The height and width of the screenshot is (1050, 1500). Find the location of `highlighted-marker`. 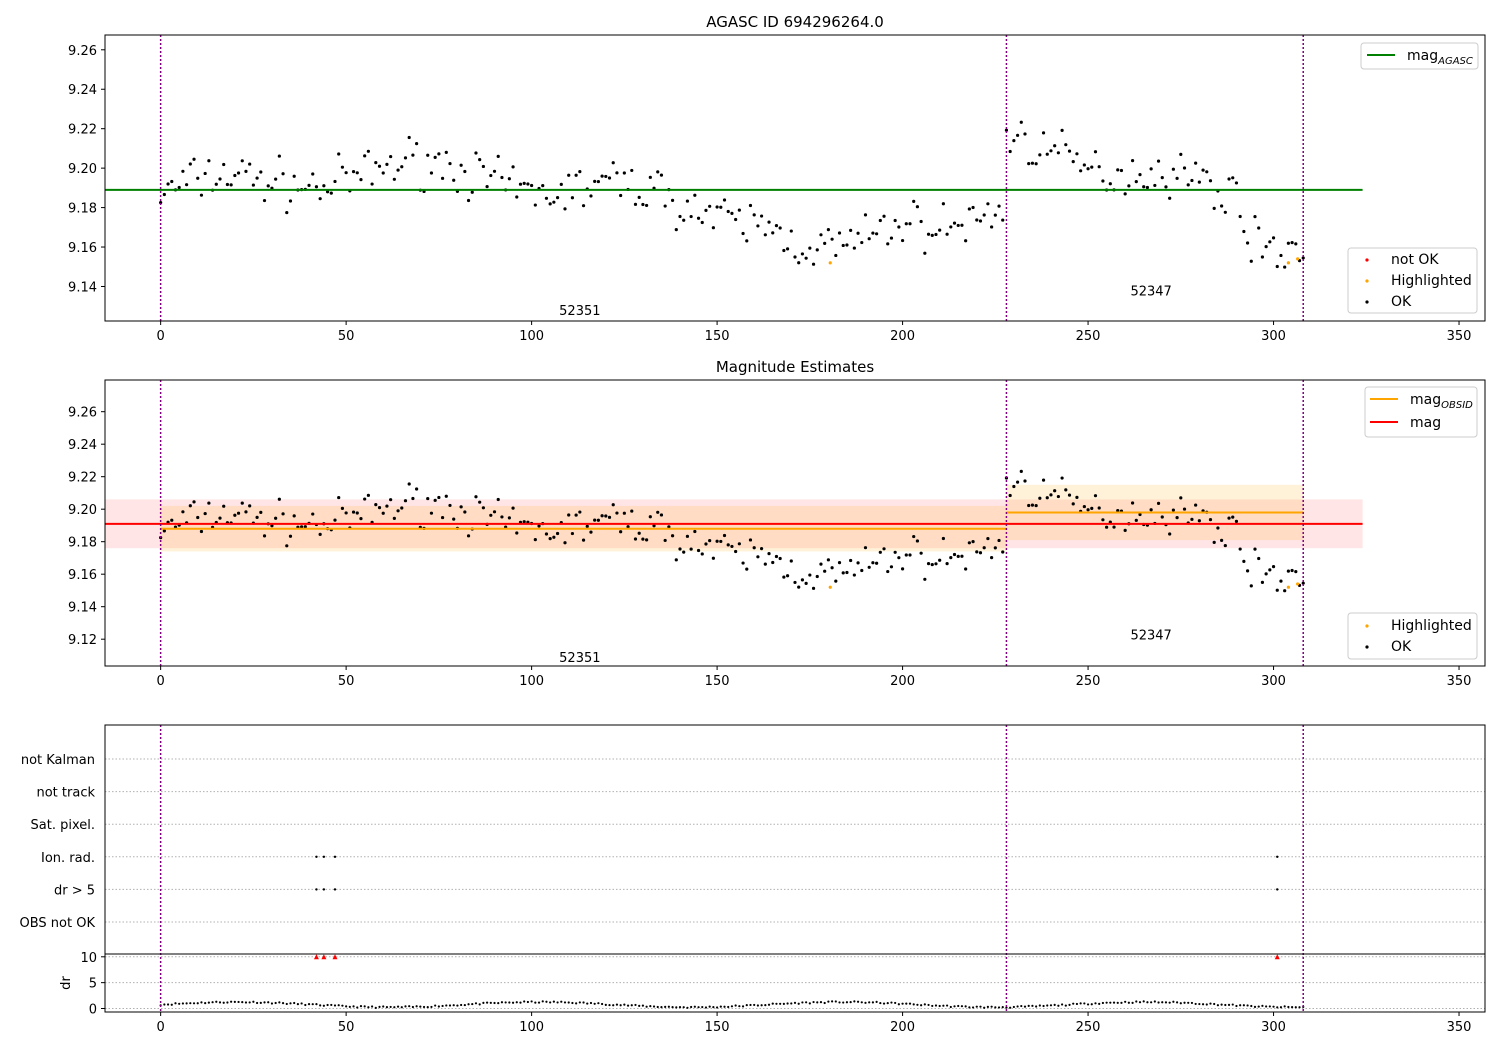

highlighted-marker is located at coordinates (1367, 281).